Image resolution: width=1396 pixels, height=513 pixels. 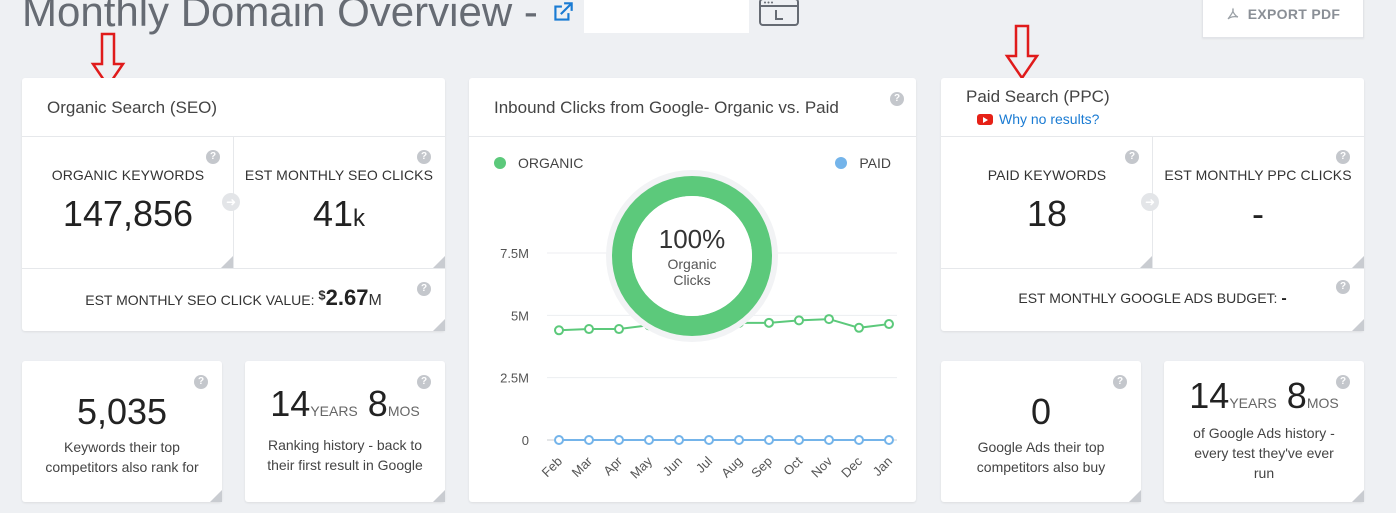 What do you see at coordinates (128, 213) in the screenshot?
I see `organic-keywords-value: 147,856` at bounding box center [128, 213].